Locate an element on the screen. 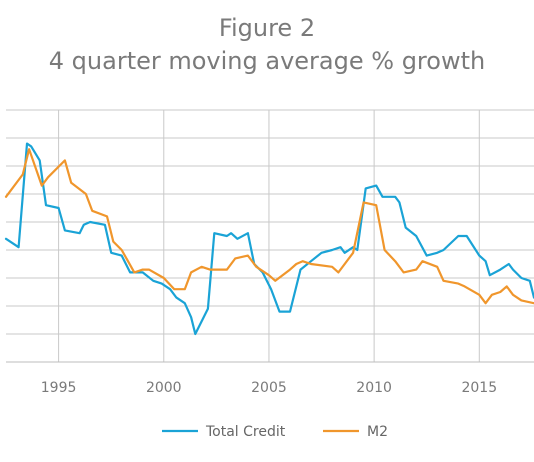 Image resolution: width=534 pixels, height=462 pixels. x-tick-label: 2015 is located at coordinates (479, 388).